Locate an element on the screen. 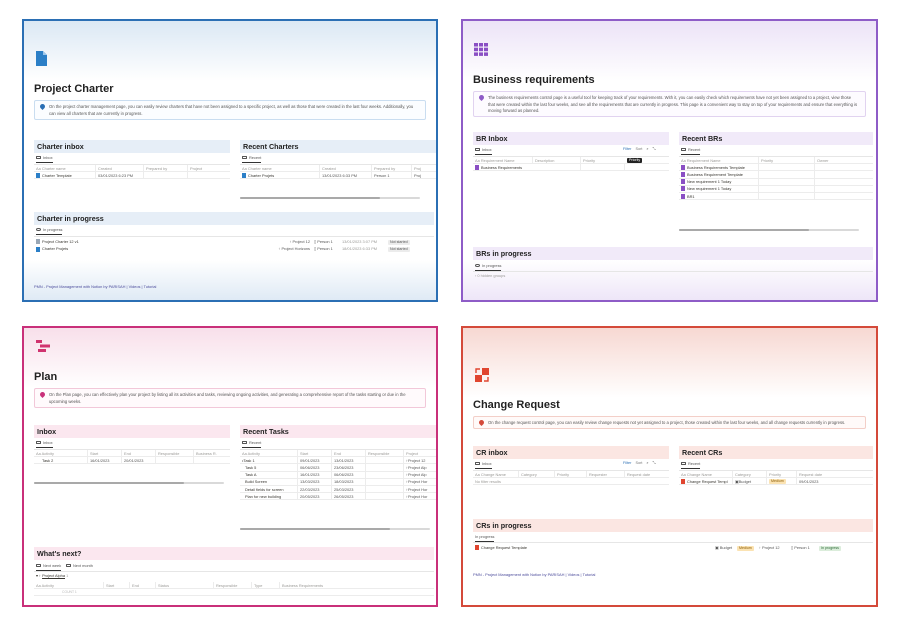 This screenshot has width=900, height=630. brs-in-progress-heading: BRs in progress is located at coordinates (673, 253).